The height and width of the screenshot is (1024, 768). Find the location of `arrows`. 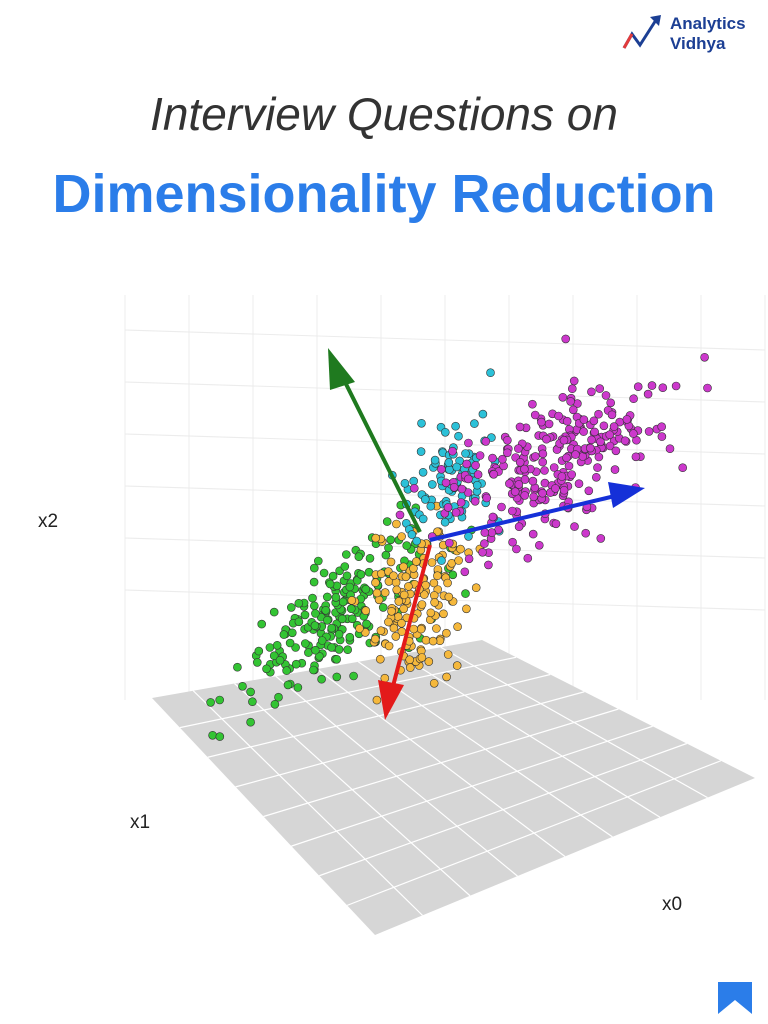

arrows is located at coordinates (486, 534).